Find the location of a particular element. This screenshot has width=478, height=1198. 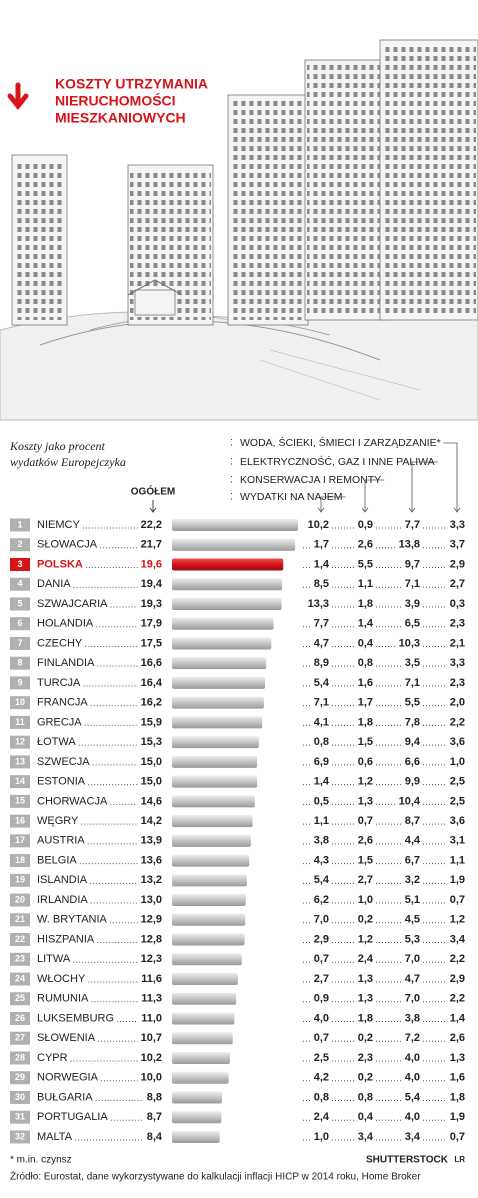

legend-connector is located at coordinates (331, 504).